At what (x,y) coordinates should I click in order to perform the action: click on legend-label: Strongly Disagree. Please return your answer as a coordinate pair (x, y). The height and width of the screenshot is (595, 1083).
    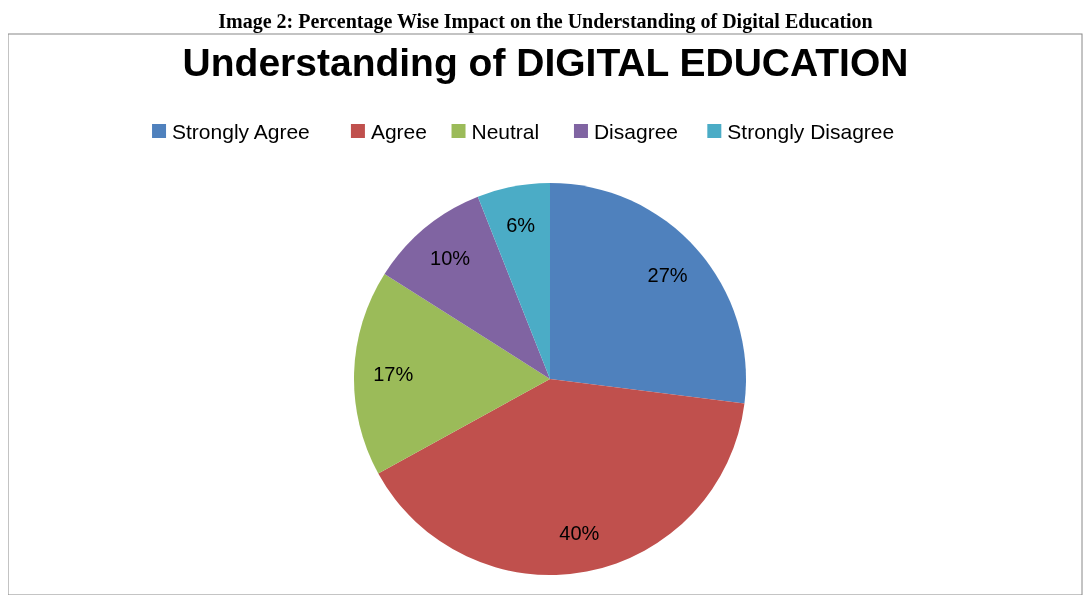
    Looking at the image, I should click on (811, 131).